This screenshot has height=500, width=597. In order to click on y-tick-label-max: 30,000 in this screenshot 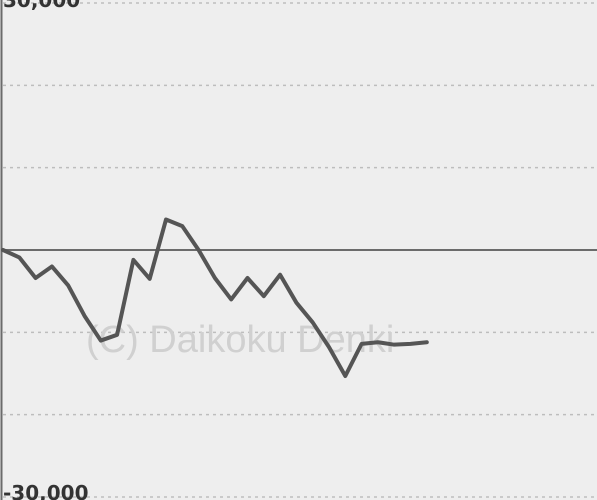, I will do `click(41, 6)`.